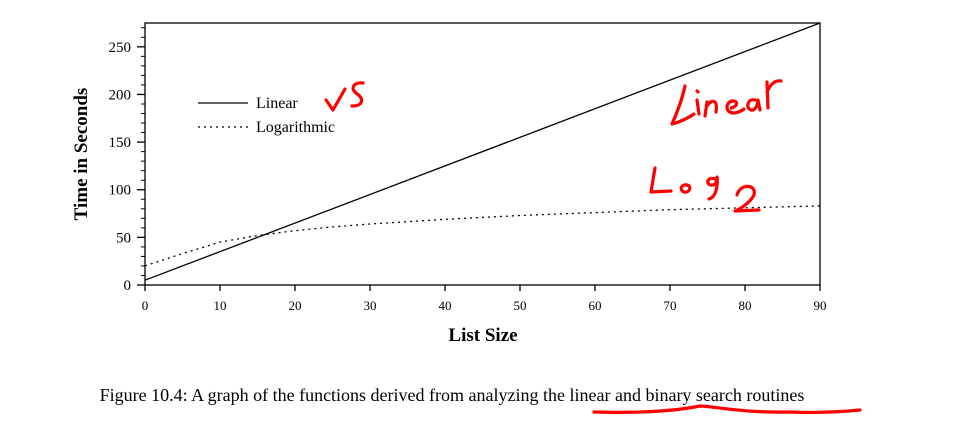 This screenshot has height=426, width=979. I want to click on y-tick-label: 200, so click(120, 95).